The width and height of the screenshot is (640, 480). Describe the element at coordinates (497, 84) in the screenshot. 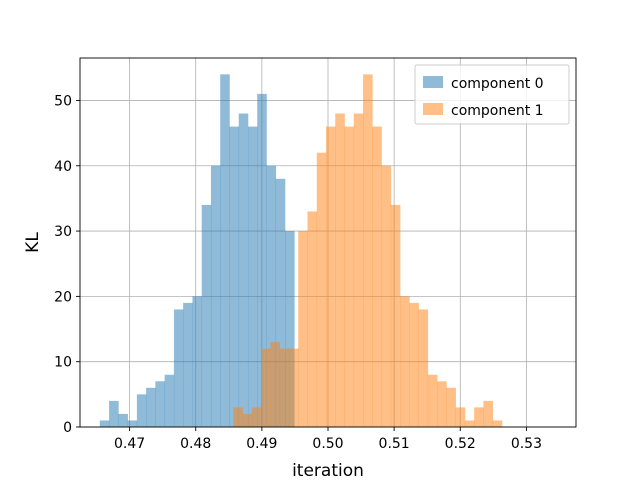

I see `legend-label: component 0` at that location.